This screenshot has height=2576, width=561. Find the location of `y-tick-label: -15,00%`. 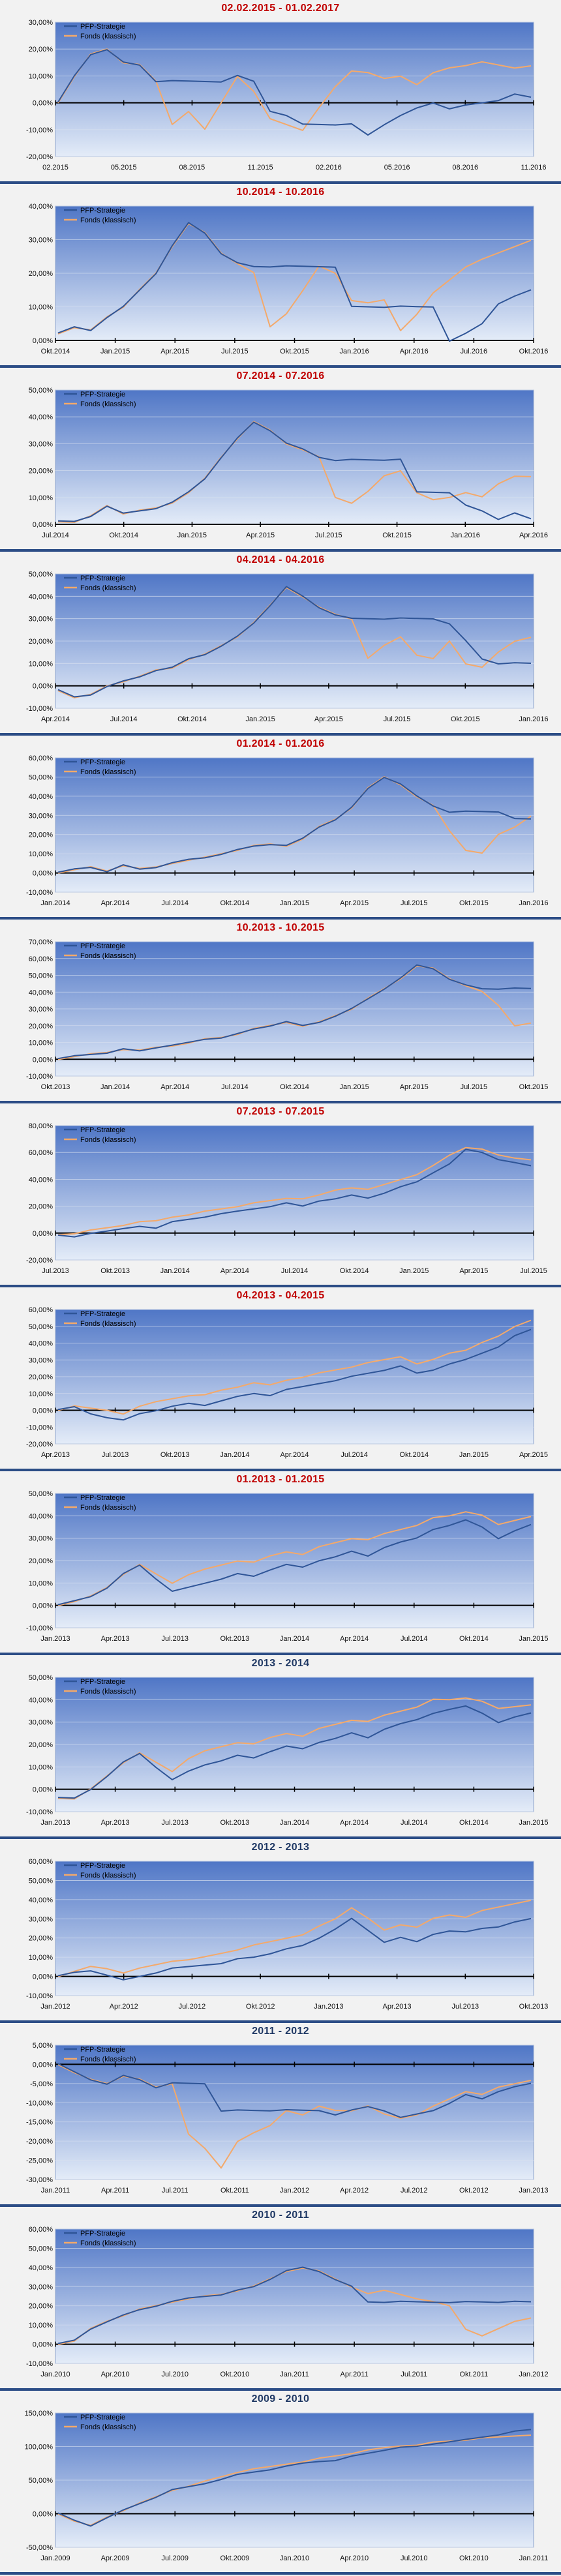

y-tick-label: -15,00% is located at coordinates (39, 2123).